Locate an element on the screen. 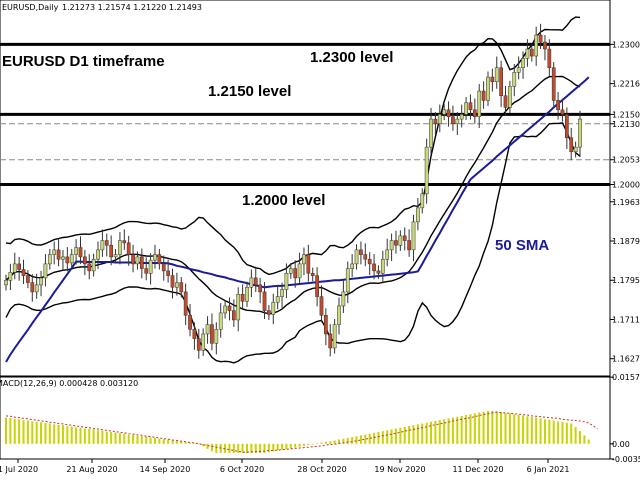  price-tick-label: 1.22160 is located at coordinates (626, 84).